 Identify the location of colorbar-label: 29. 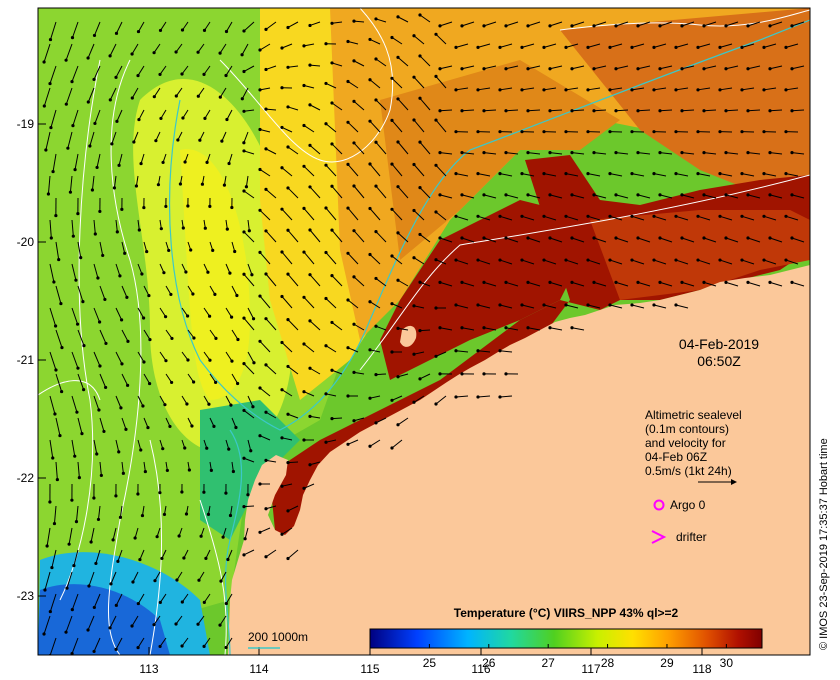
(667, 663).